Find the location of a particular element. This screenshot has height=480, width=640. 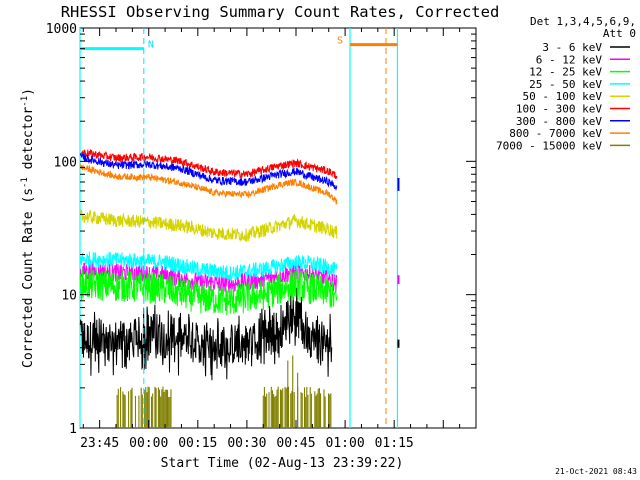

y-axis-label: Corrected Count Rate (s-1 detector-1) is located at coordinates (28, 228).